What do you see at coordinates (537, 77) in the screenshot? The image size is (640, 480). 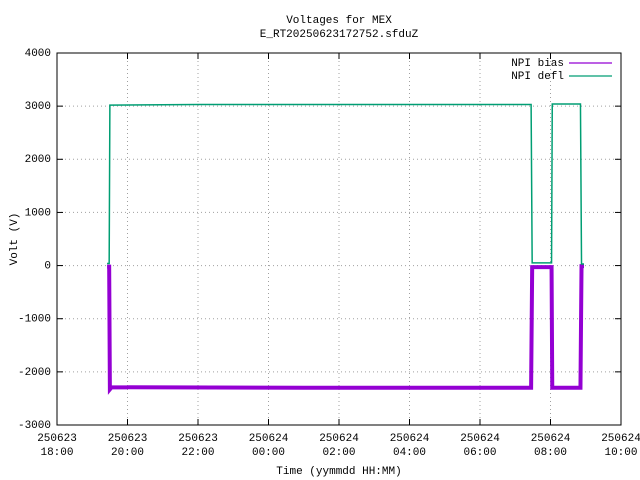 I see `legend-label: NPI defl` at bounding box center [537, 77].